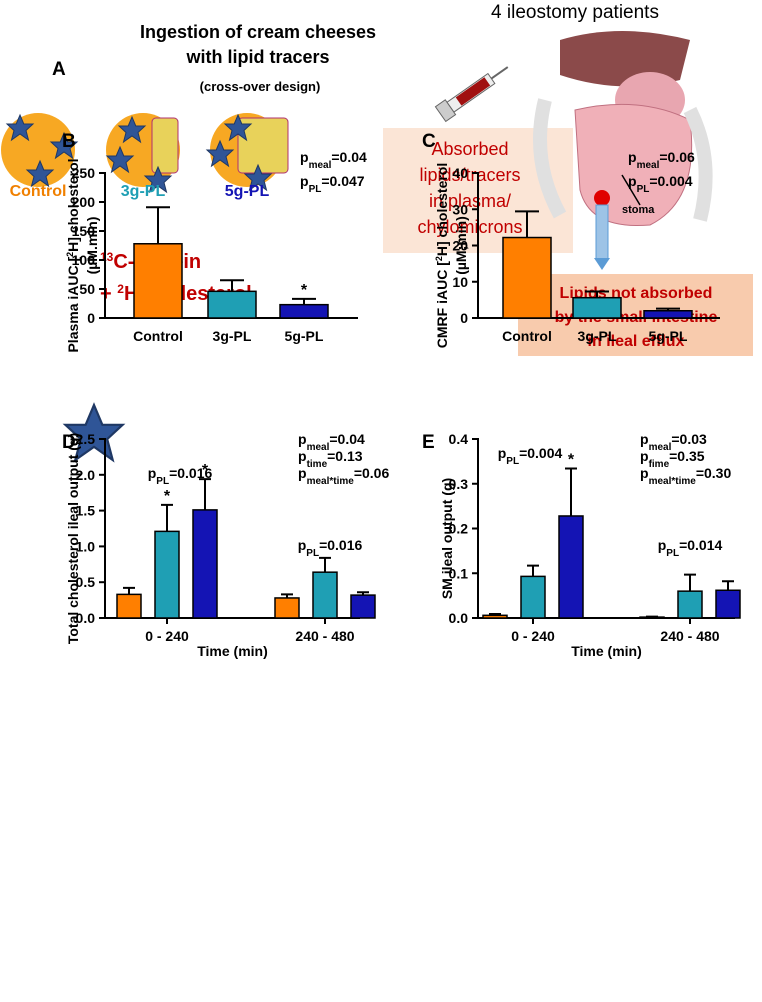  I want to click on p-value: =0.04, so click(347, 439).